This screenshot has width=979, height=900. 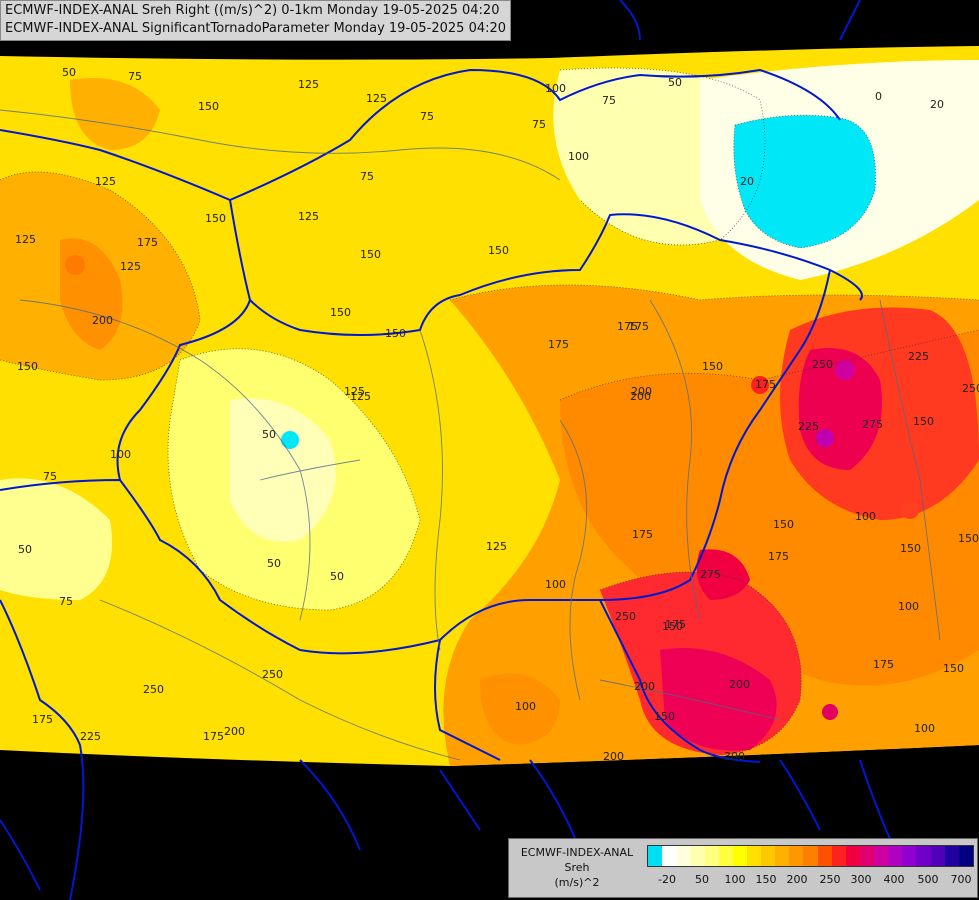 What do you see at coordinates (797, 879) in the screenshot?
I see `legend-tick-label: 200` at bounding box center [797, 879].